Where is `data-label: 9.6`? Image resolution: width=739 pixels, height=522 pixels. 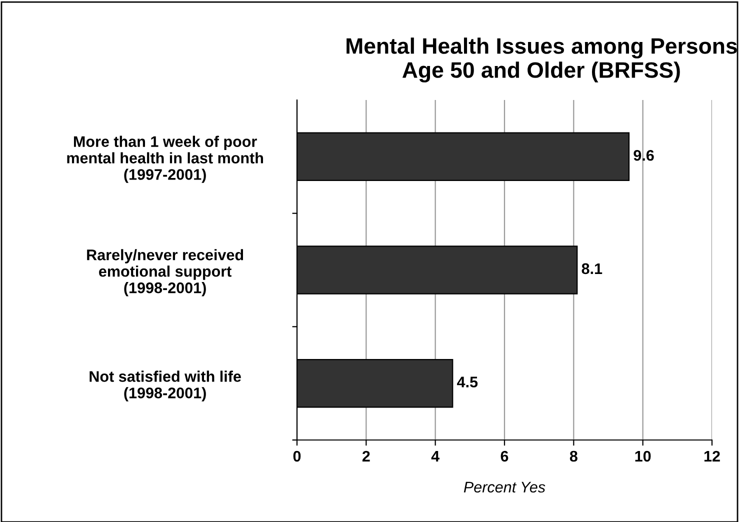 data-label: 9.6 is located at coordinates (644, 155).